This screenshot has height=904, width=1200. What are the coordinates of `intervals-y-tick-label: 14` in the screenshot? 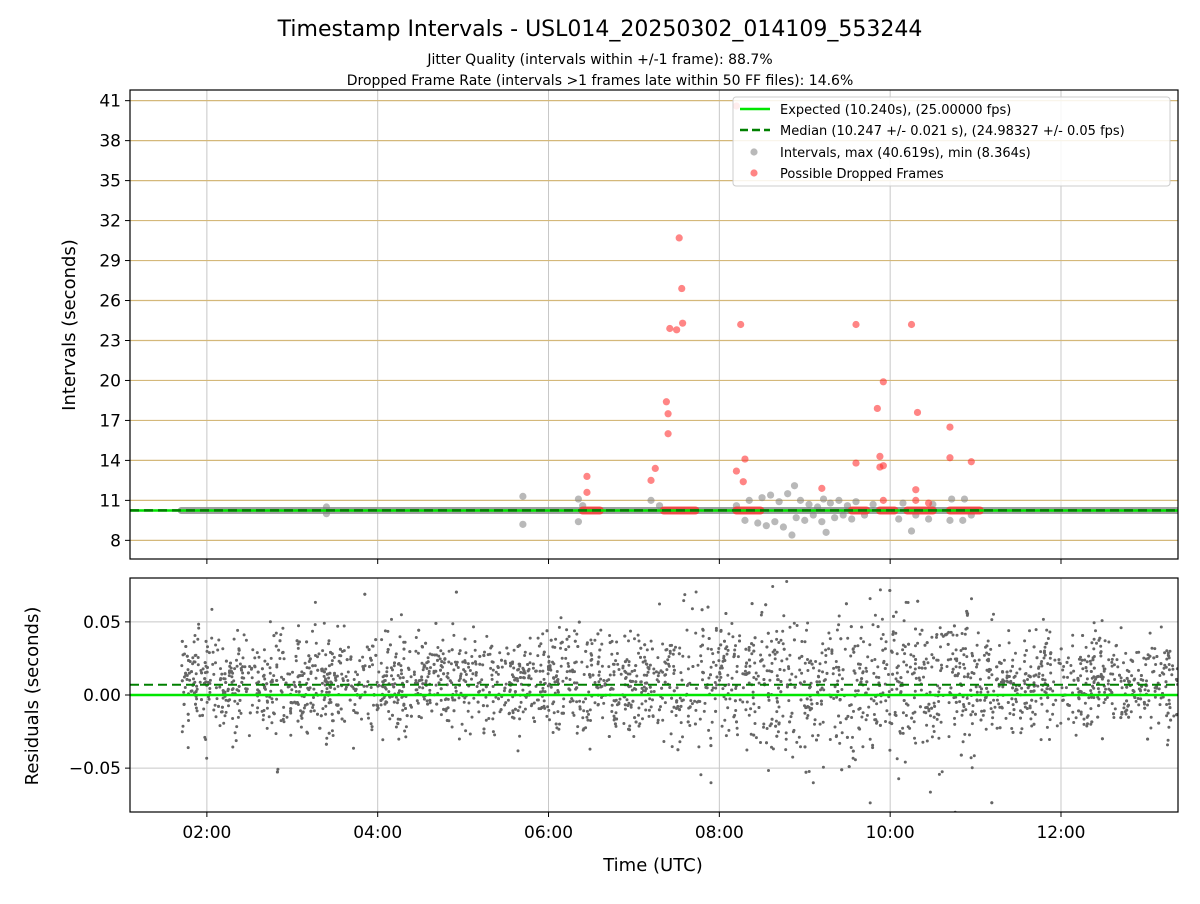 It's located at (110, 461).